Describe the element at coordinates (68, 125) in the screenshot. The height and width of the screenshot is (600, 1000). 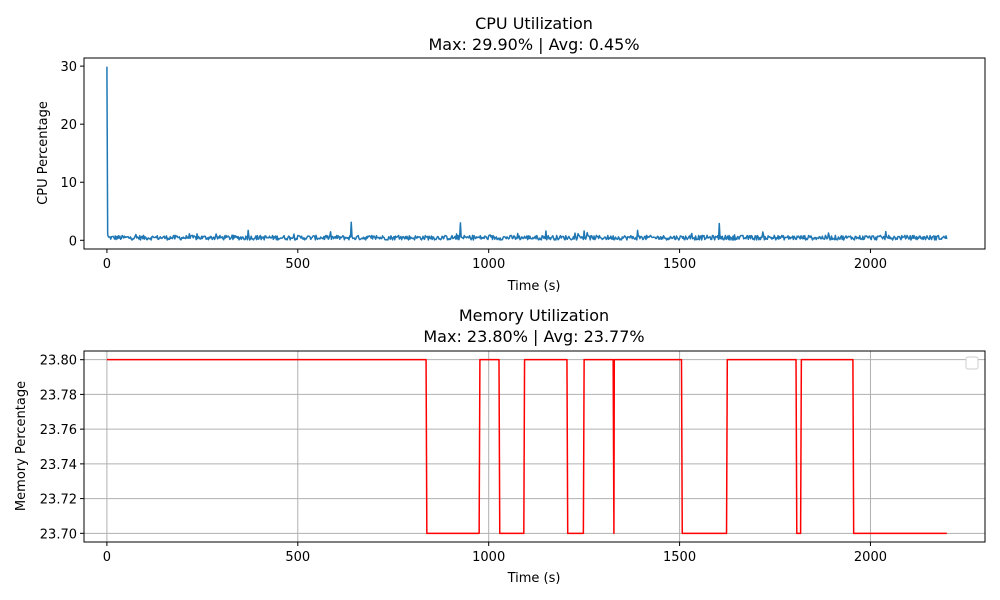
I see `y-tick-label: 20` at that location.